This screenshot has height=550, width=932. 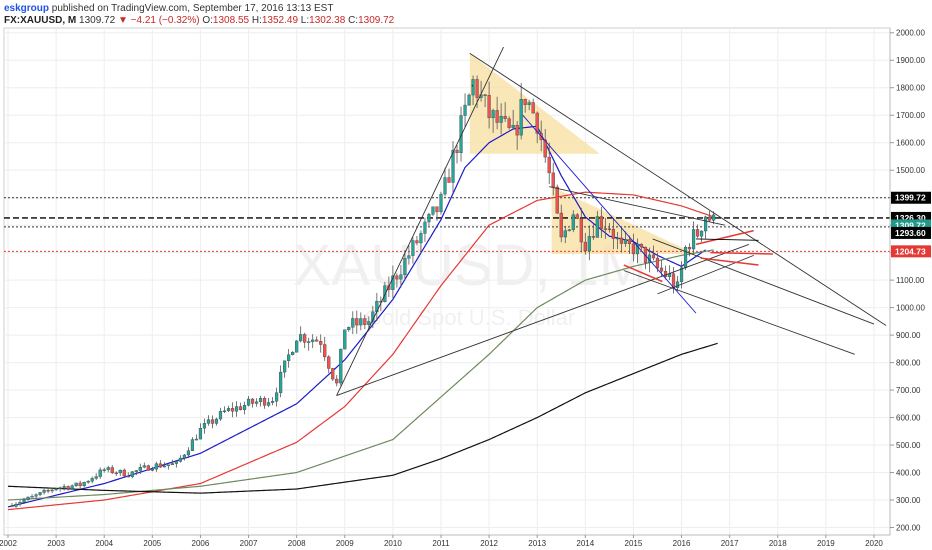 I want to click on price-tick-label-6: 800.00, so click(x=908, y=363).